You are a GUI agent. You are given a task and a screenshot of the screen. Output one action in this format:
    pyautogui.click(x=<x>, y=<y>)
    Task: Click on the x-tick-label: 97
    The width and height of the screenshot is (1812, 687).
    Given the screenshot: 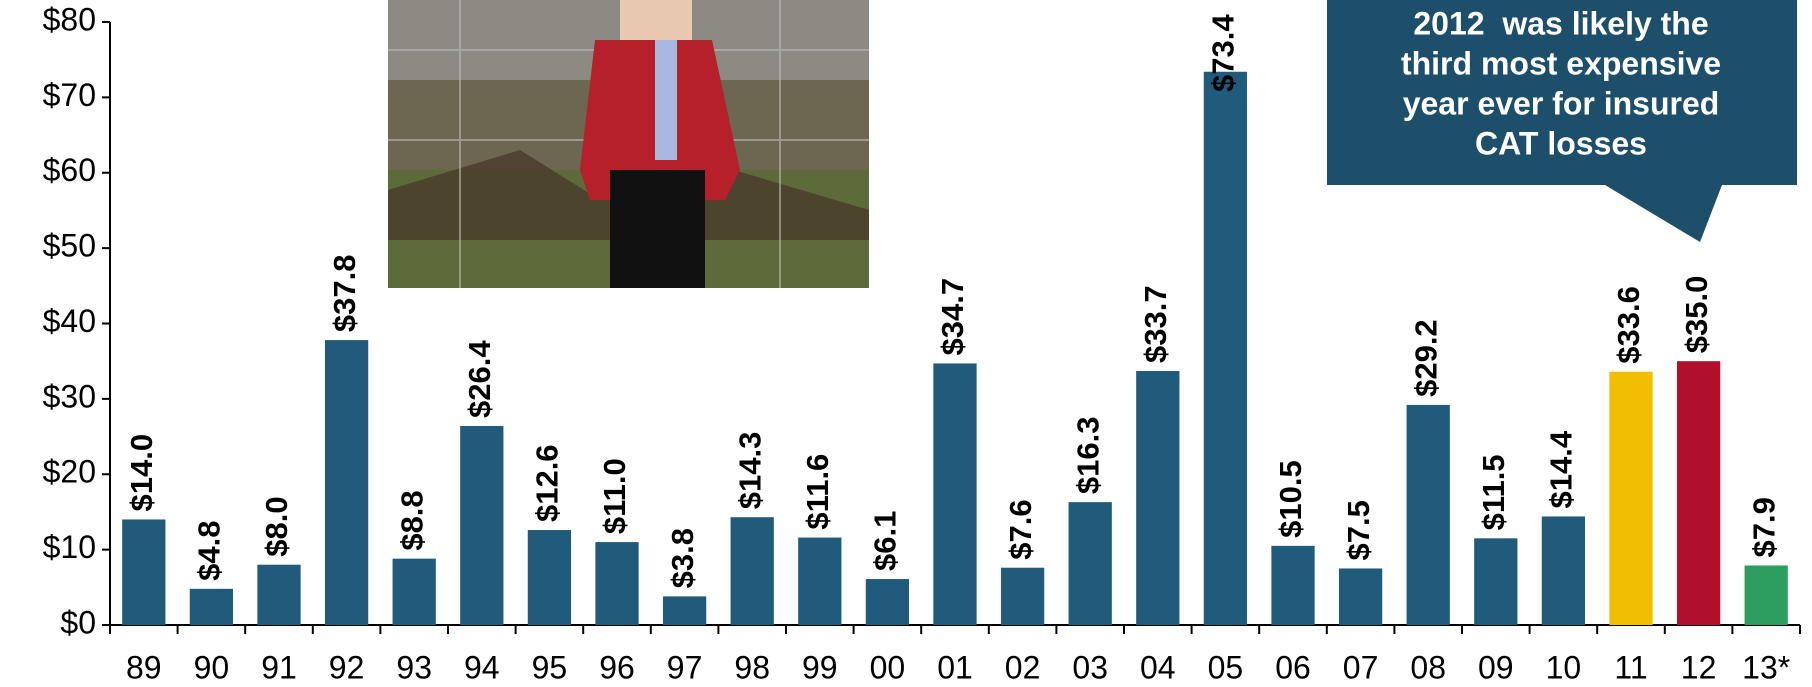 What is the action you would take?
    pyautogui.click(x=685, y=667)
    